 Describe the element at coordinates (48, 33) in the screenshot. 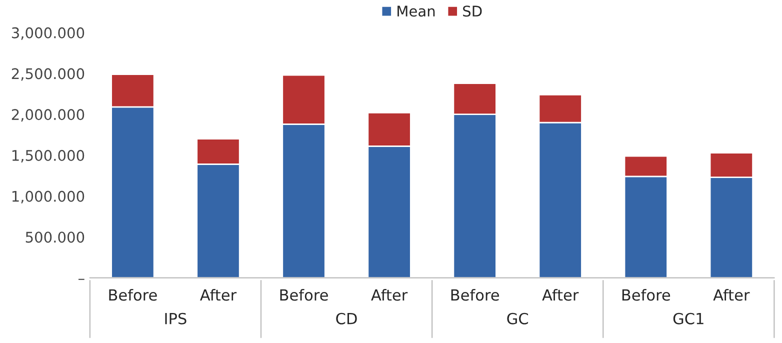

I see `y-tick-label: 3,000.000` at that location.